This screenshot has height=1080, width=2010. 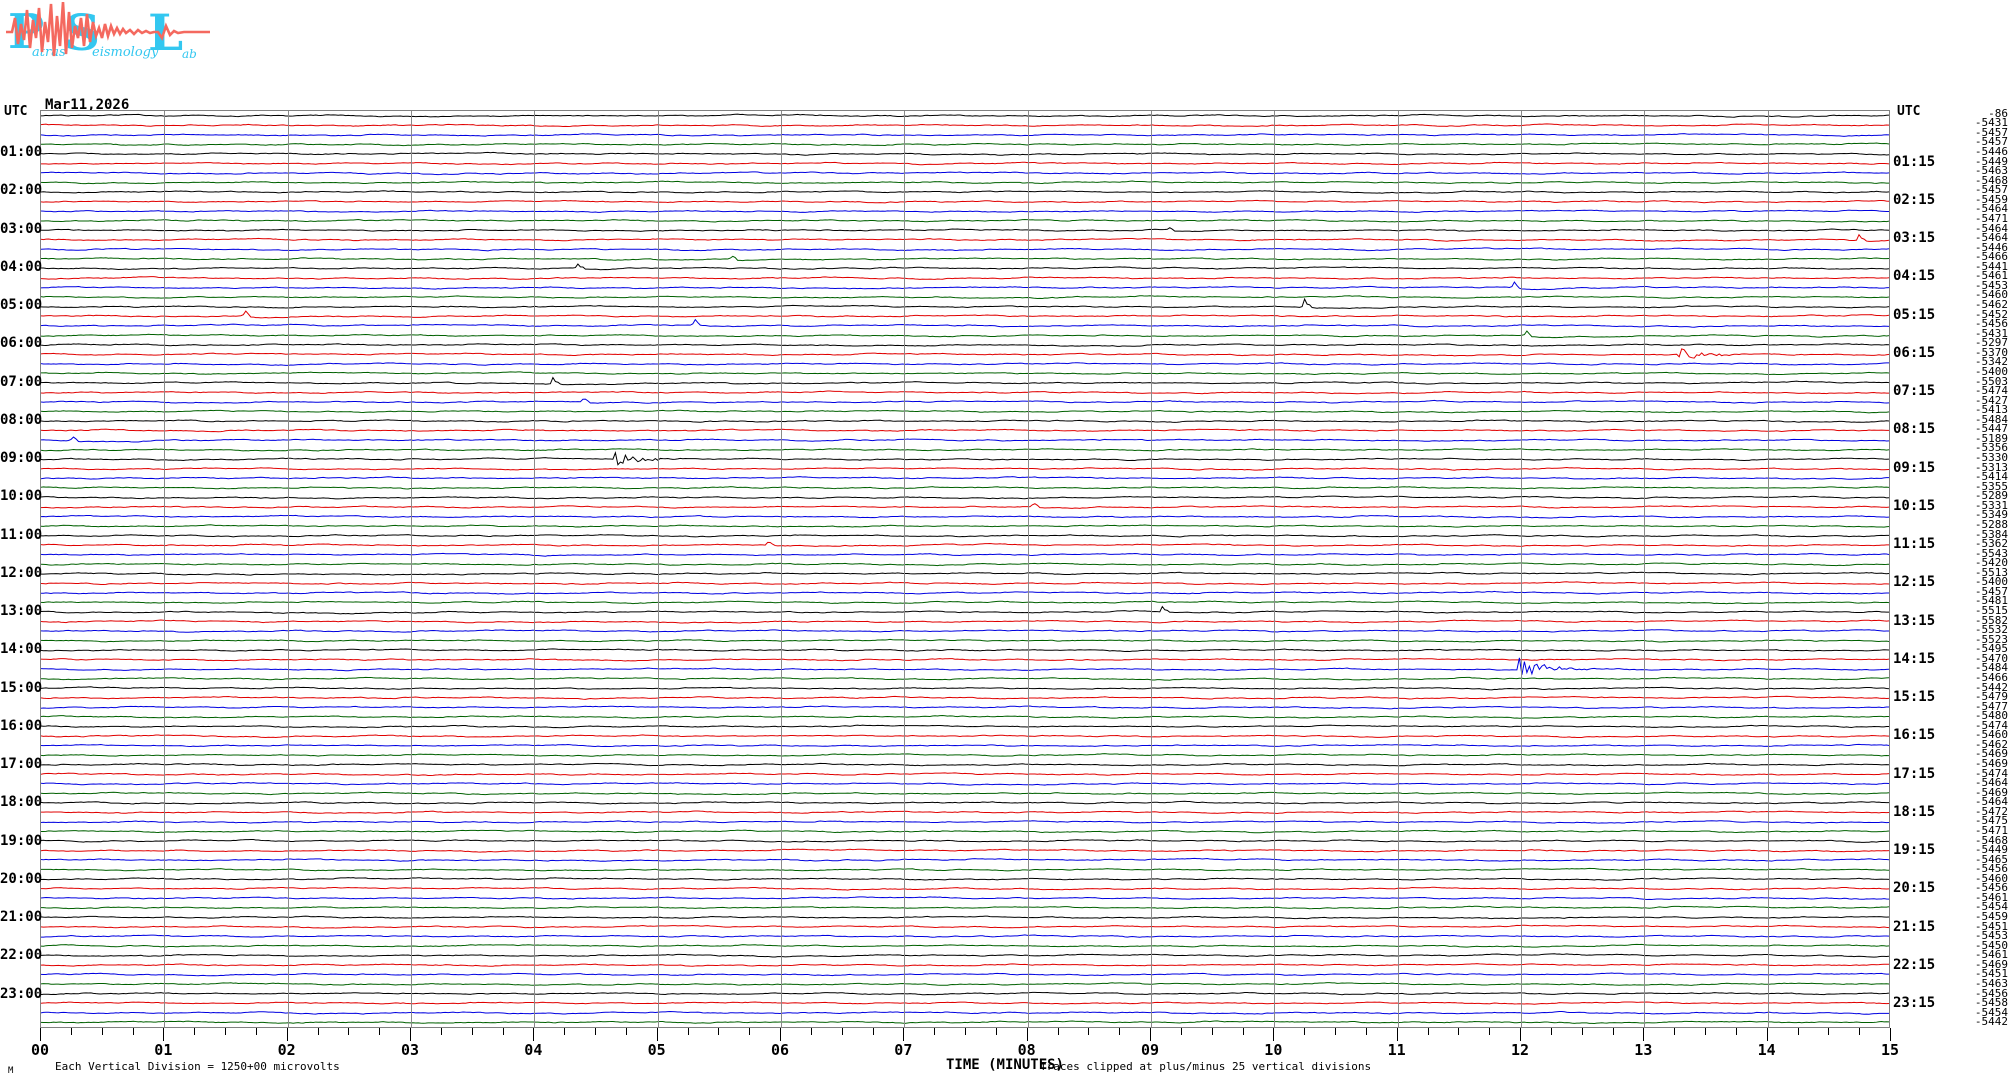 What do you see at coordinates (163, 1050) in the screenshot?
I see `x-tick-label: 01` at bounding box center [163, 1050].